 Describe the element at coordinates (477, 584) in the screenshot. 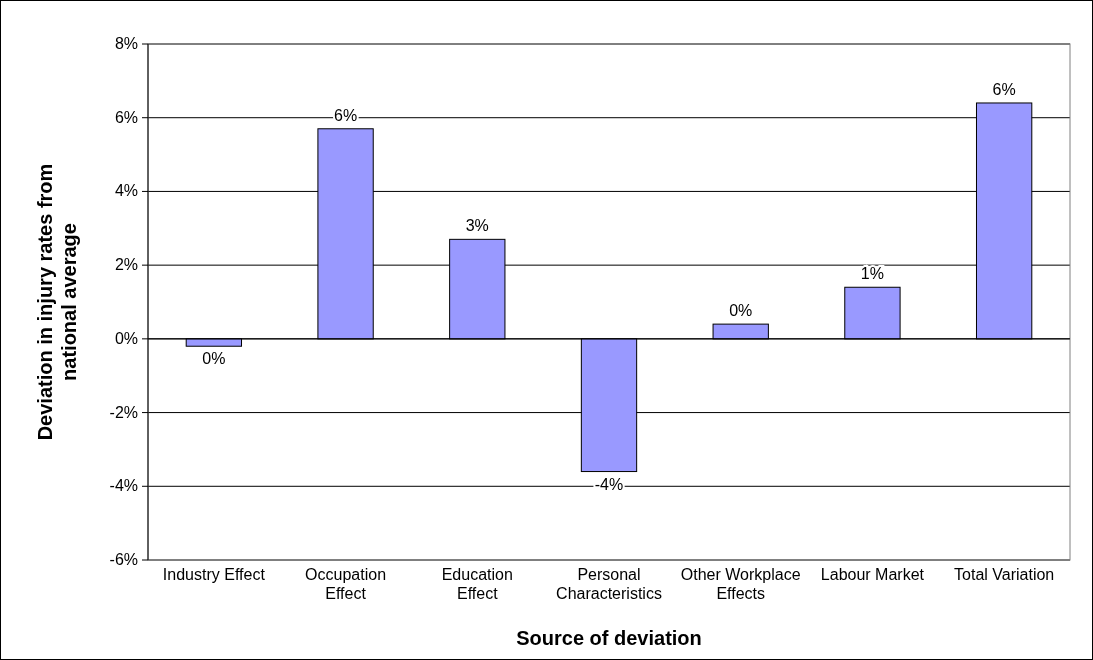

I see `x-tick-label: Education Effect` at that location.